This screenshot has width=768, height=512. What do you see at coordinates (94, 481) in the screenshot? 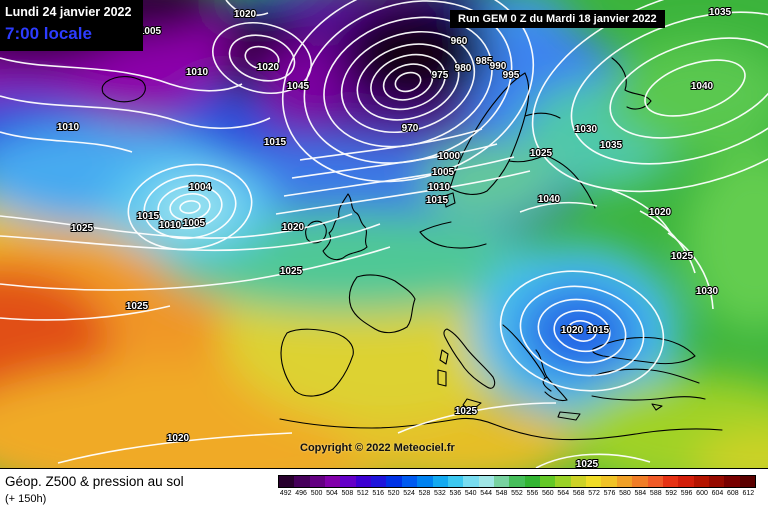
I see `map-title: Géop. Z500 & pression au sol` at bounding box center [94, 481].